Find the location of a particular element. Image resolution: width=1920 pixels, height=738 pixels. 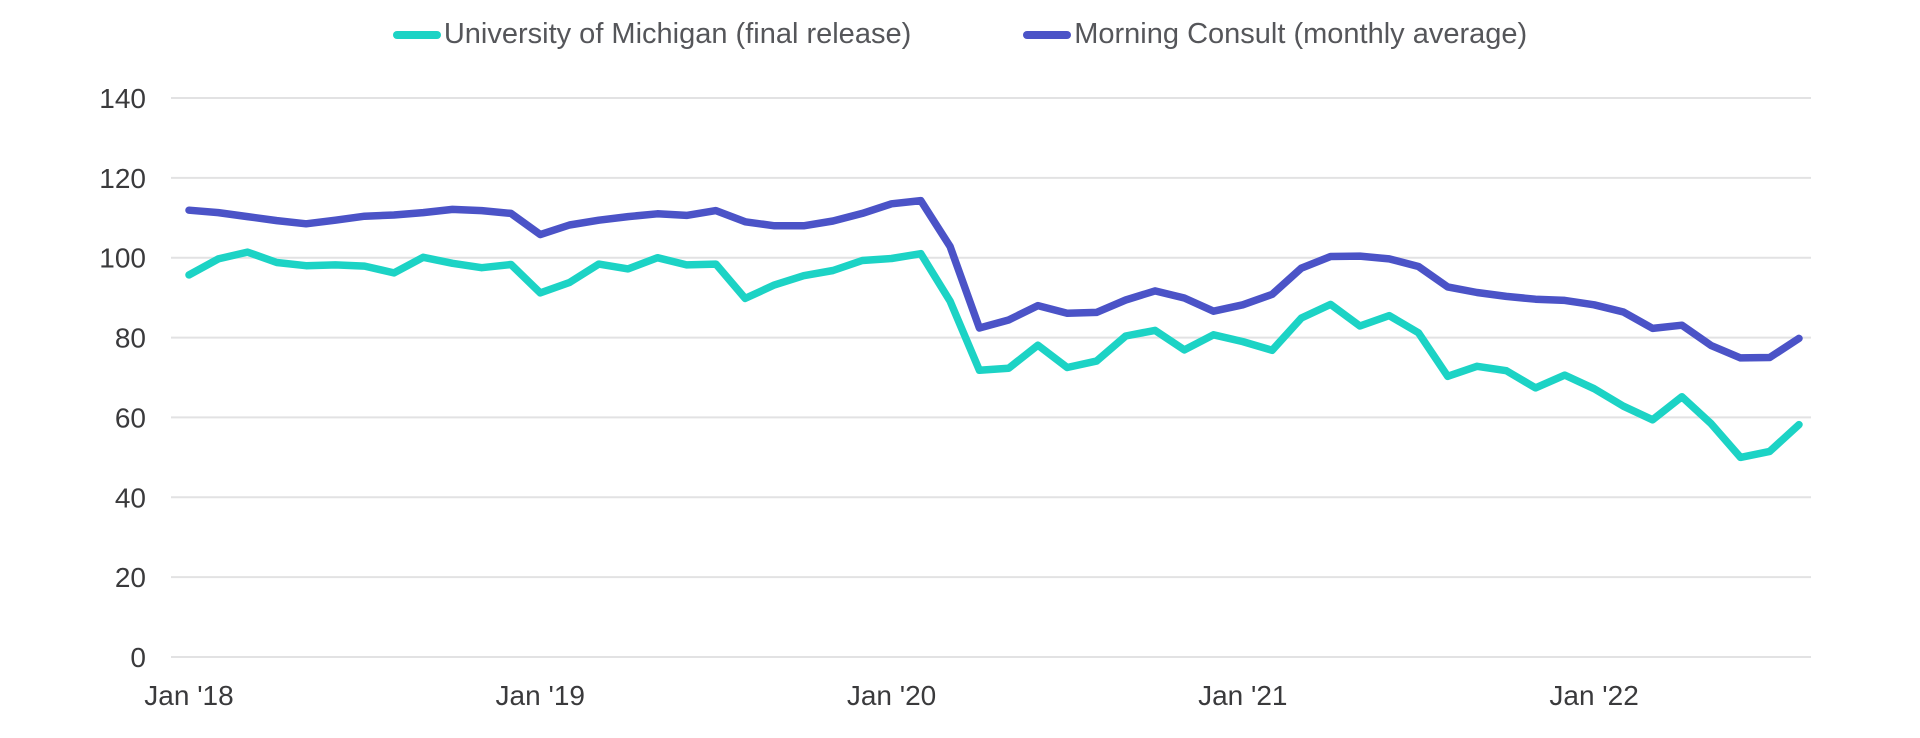

morning-consult-legend-label: Morning Consult (monthly average) is located at coordinates (1301, 34).